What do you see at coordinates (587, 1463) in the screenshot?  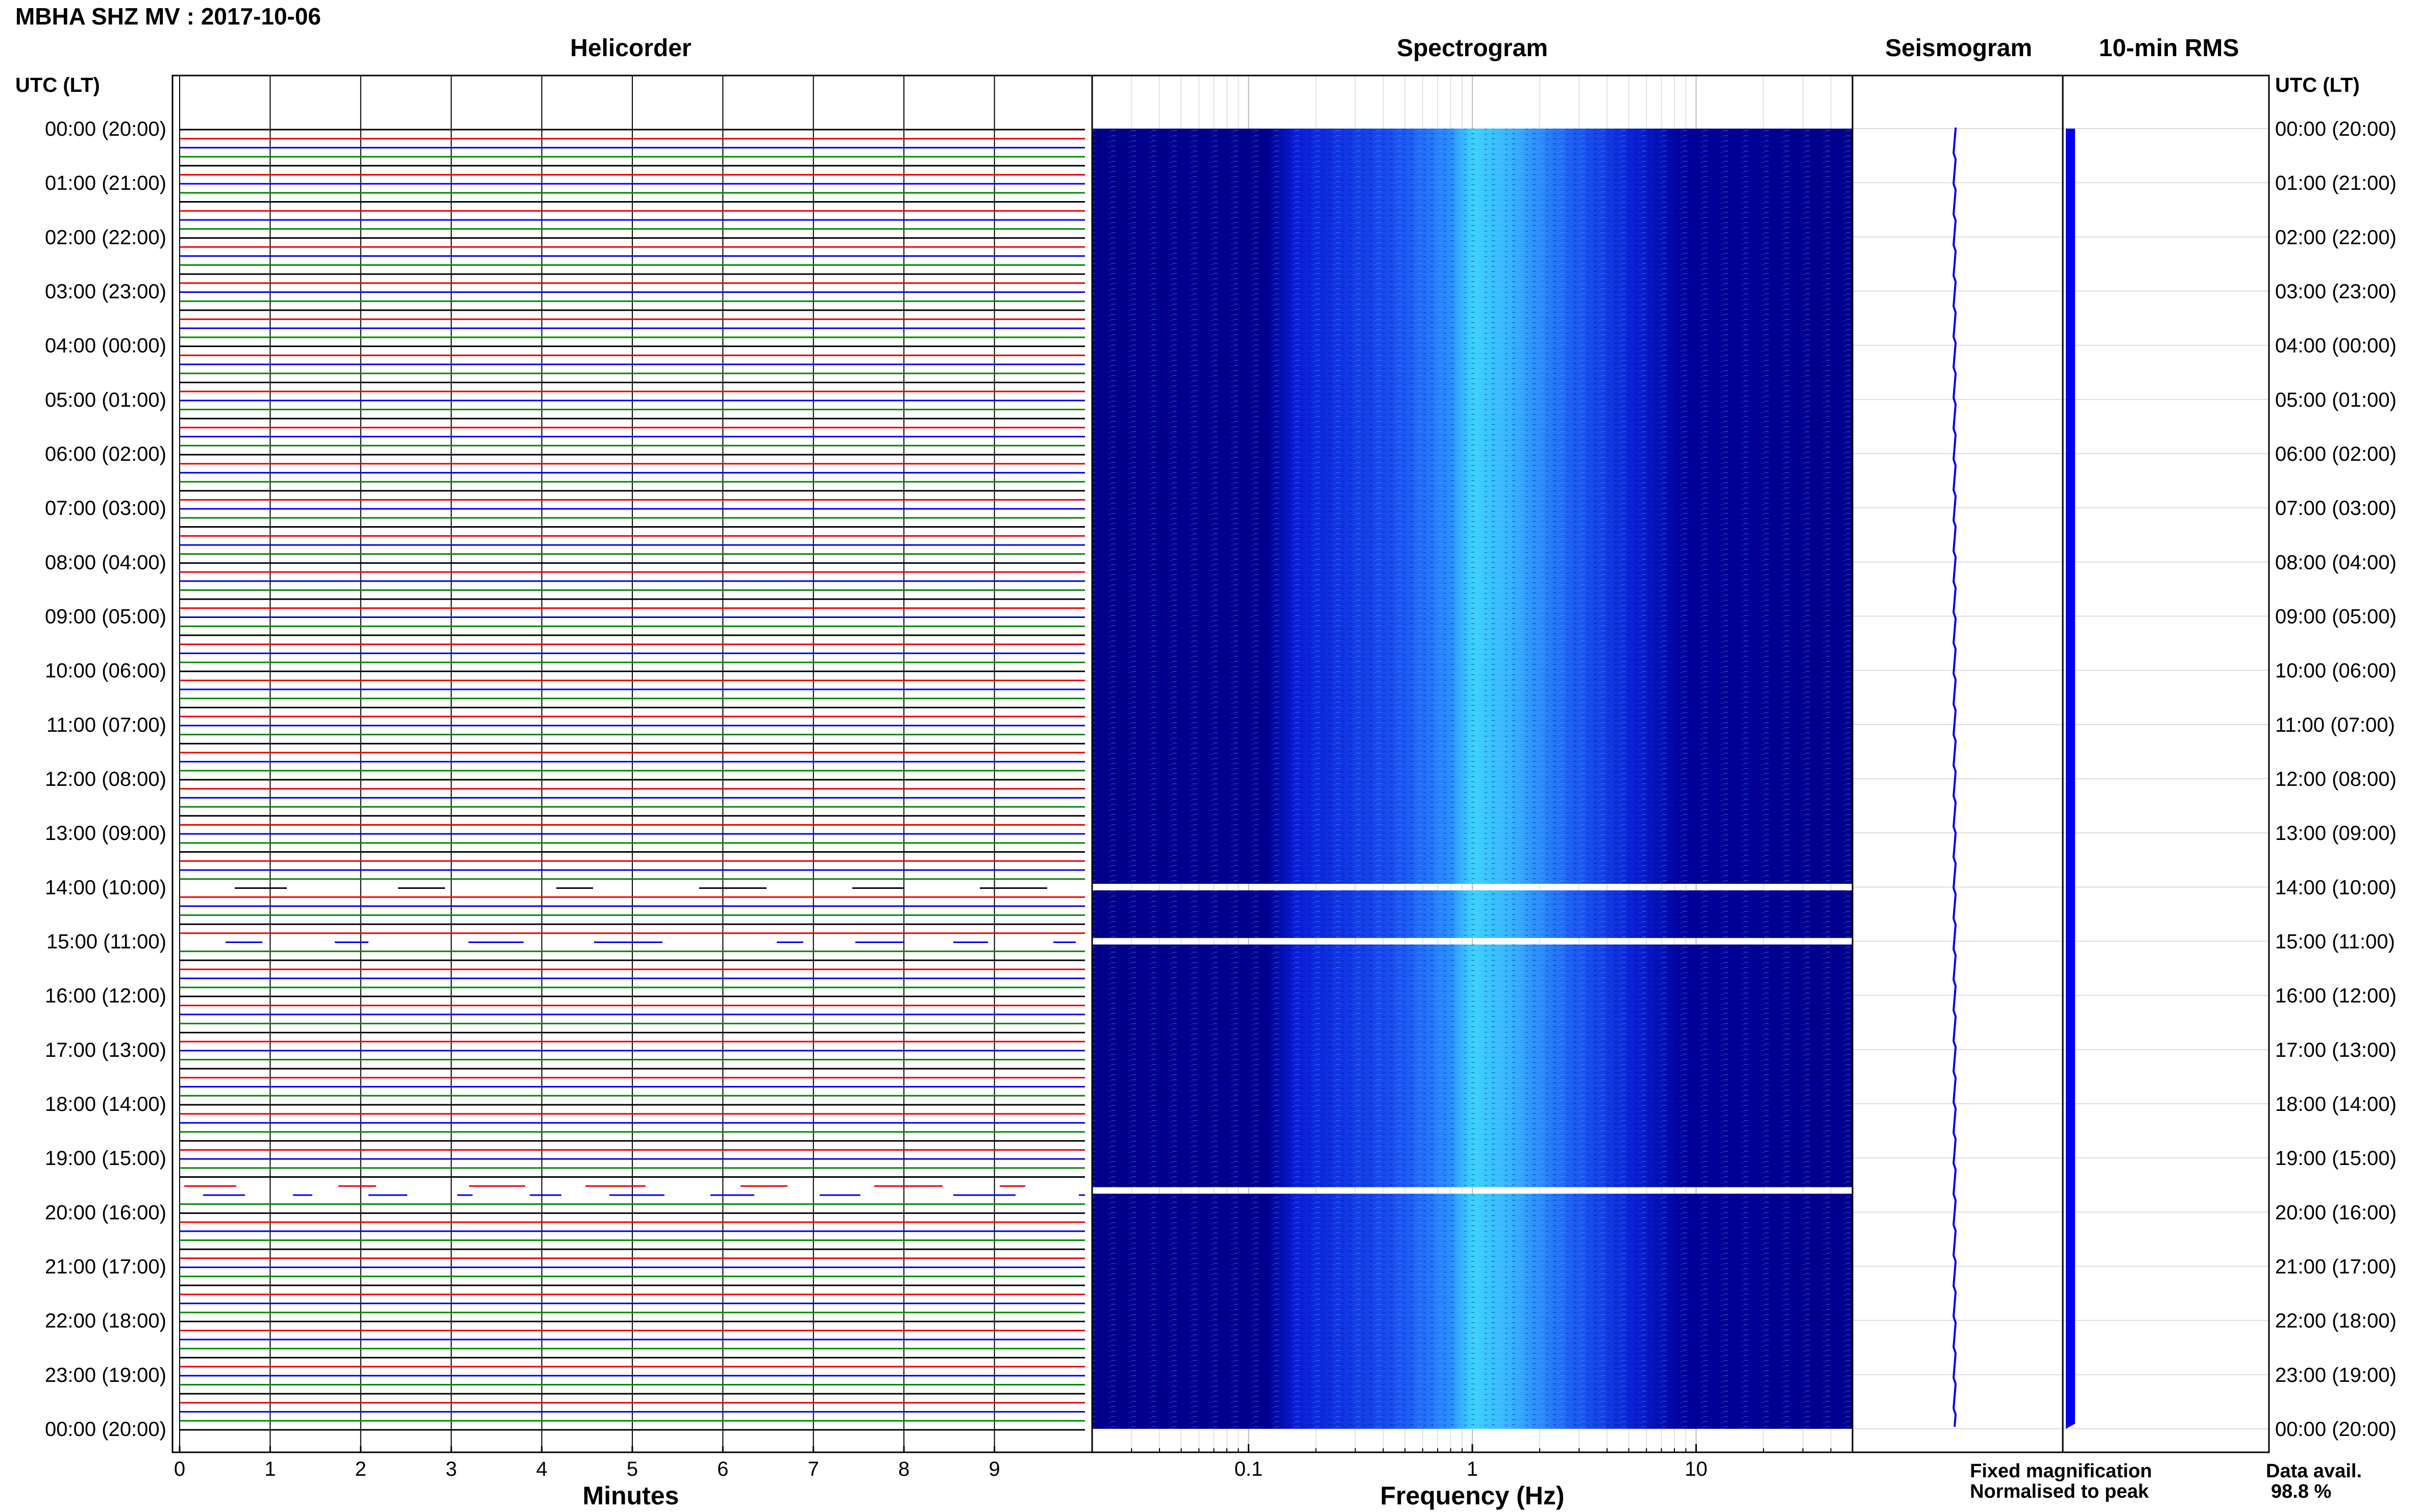 I see `helicorder-x-ticks: 0 1 2 3 4 5 6 7 8 9` at bounding box center [587, 1463].